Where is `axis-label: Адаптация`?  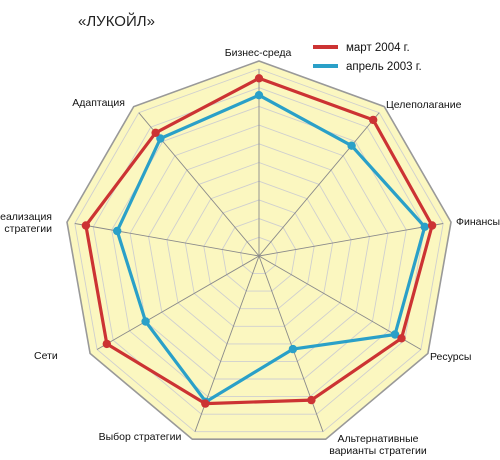 axis-label: Адаптация is located at coordinates (98, 103).